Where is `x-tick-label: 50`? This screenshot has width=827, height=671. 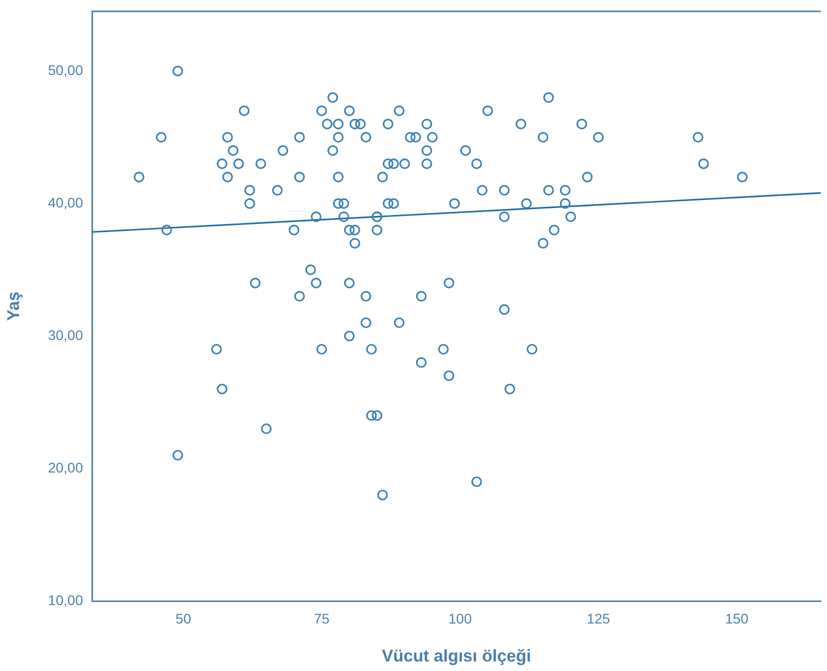
x-tick-label: 50 is located at coordinates (184, 618).